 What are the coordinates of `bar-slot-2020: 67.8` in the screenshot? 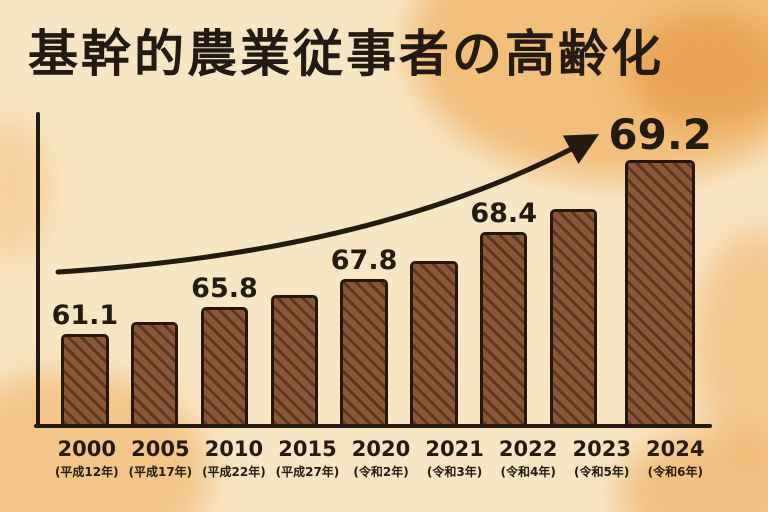 It's located at (364, 269).